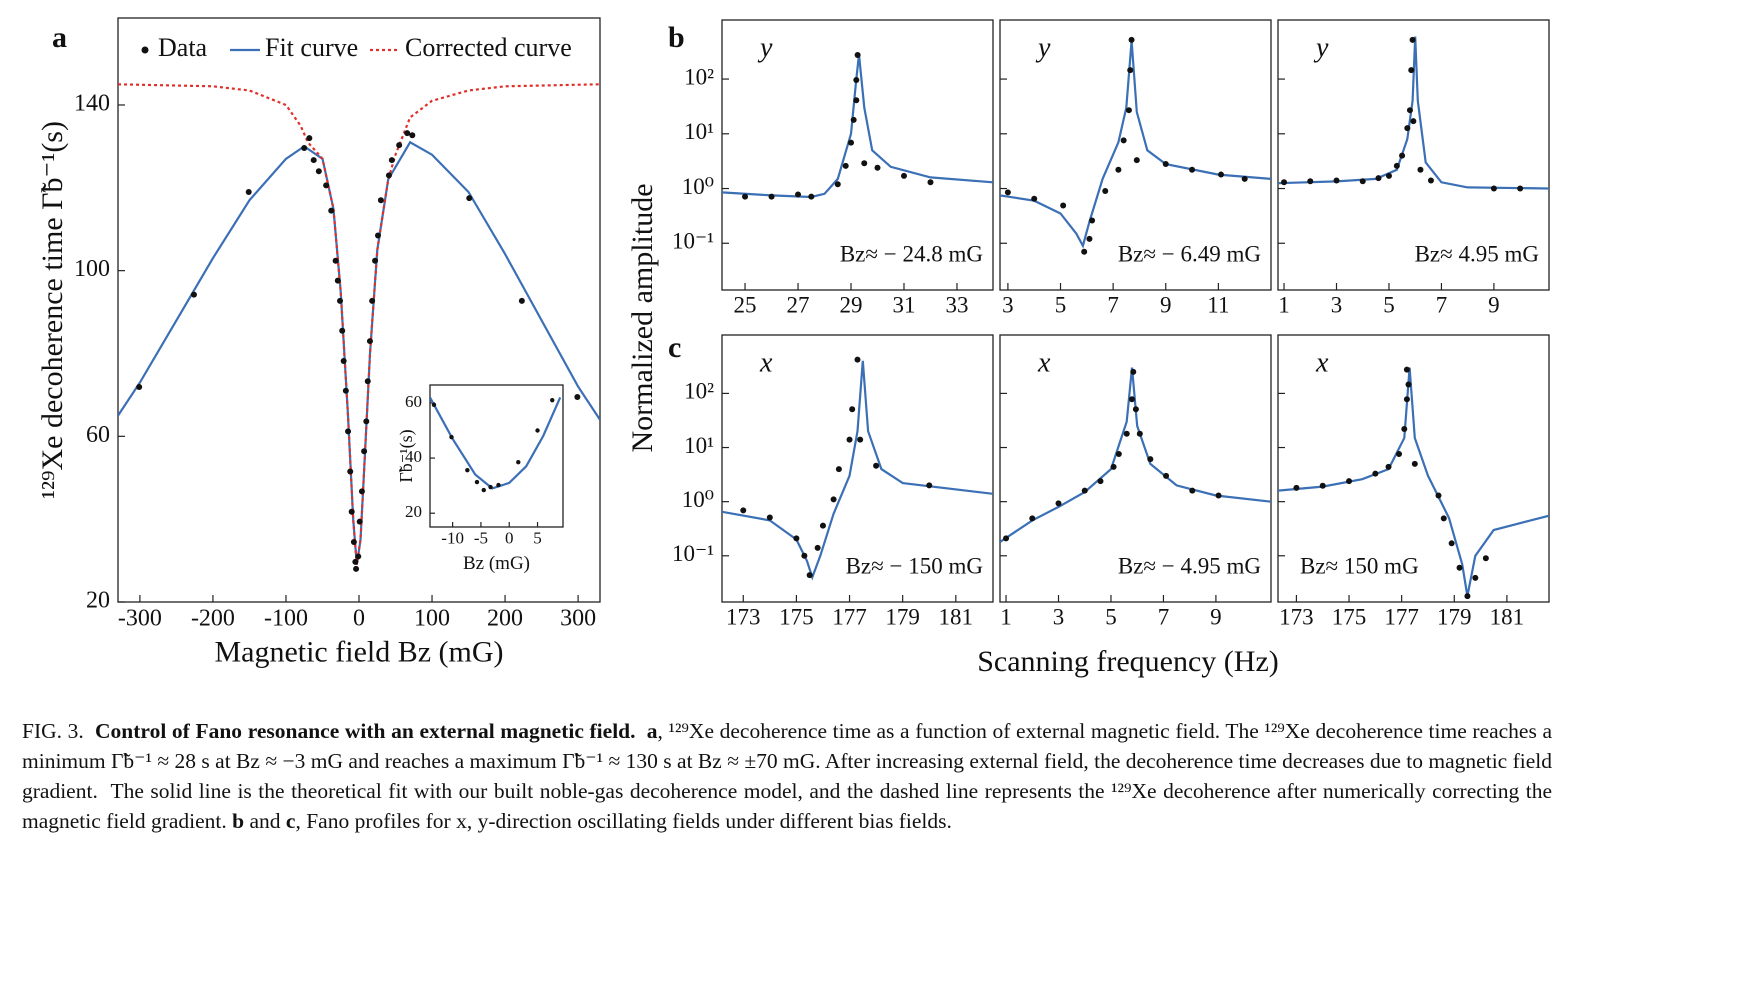  I want to click on x-tick-label: 200, so click(505, 619).